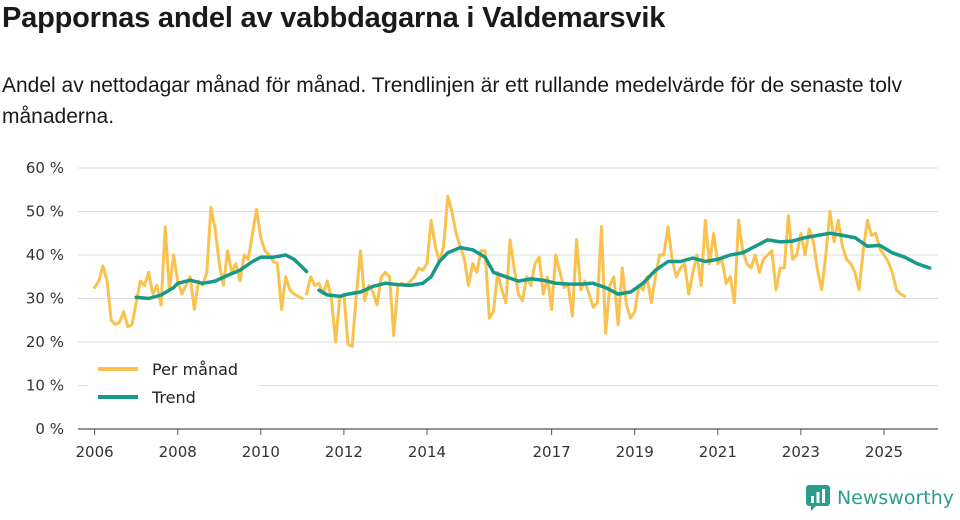  I want to click on y-tick-label: 40 %, so click(45, 255).